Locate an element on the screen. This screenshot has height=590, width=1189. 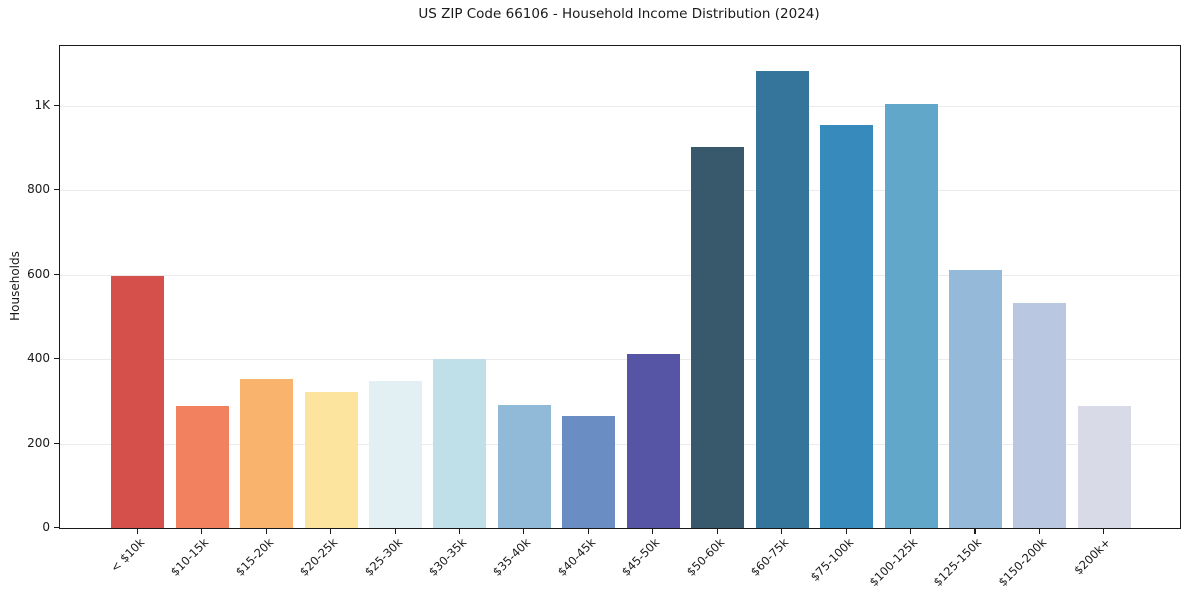
bar-45-50k is located at coordinates (653, 441).